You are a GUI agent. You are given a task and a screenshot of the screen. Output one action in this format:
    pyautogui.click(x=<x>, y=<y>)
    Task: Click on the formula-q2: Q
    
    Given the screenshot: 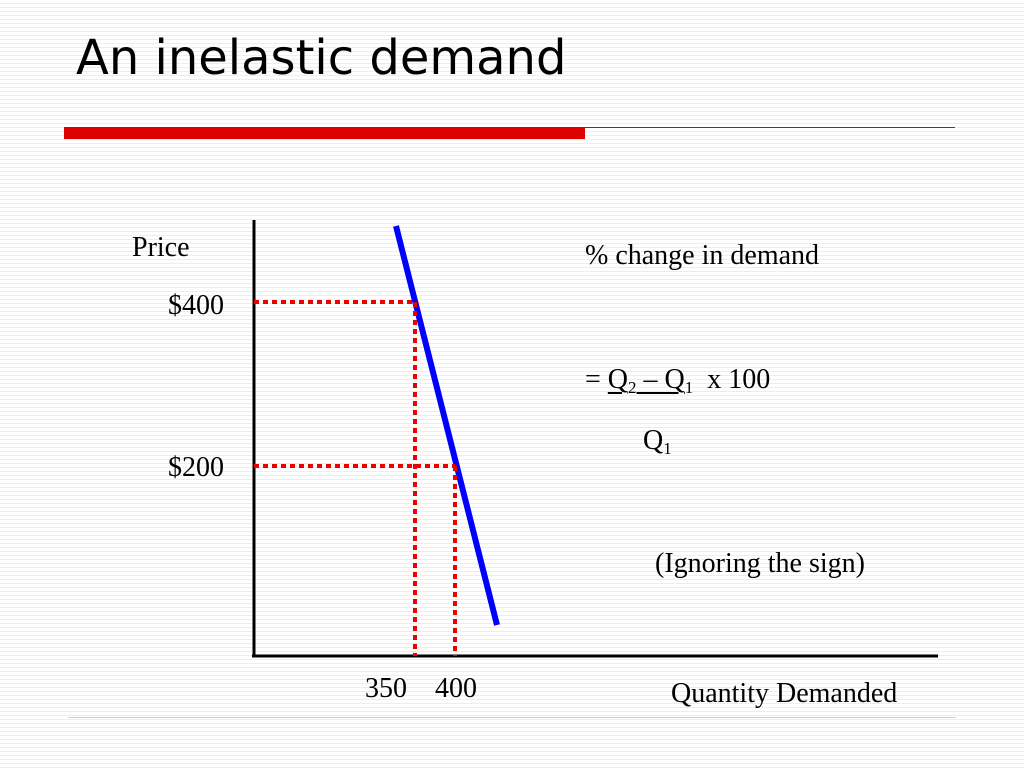 What is the action you would take?
    pyautogui.click(x=618, y=379)
    